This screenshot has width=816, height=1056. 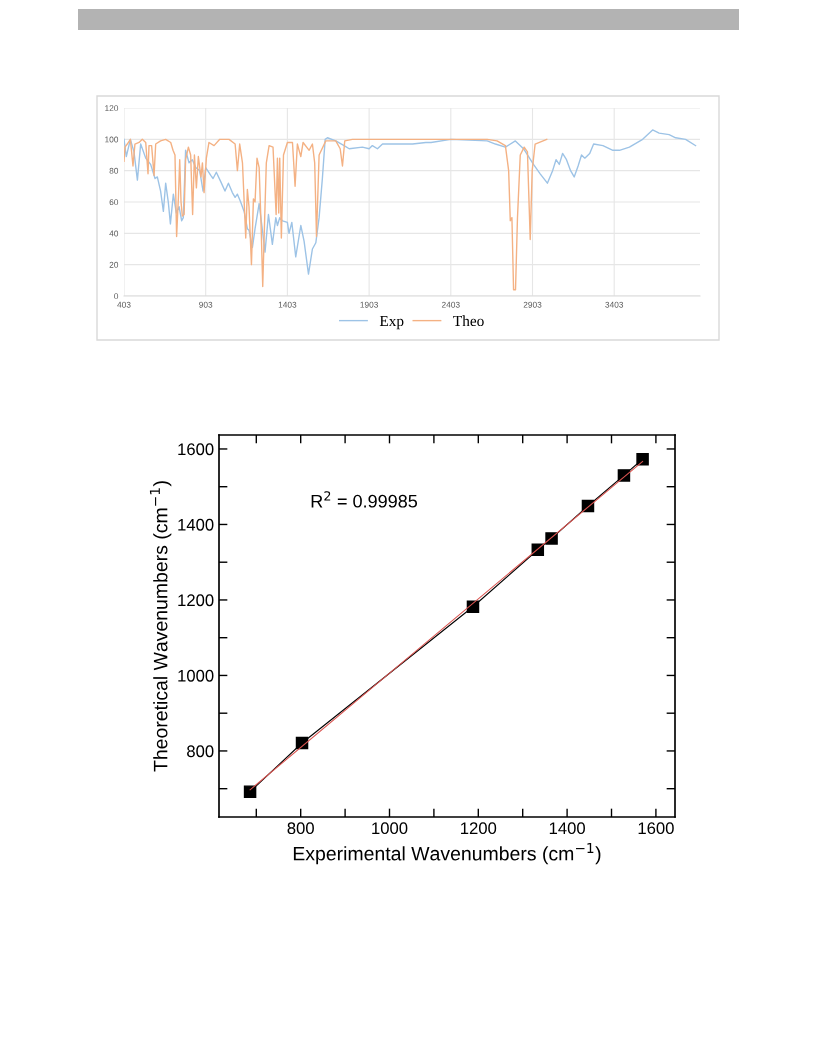 I want to click on y-tick-label: 40, so click(x=114, y=233).